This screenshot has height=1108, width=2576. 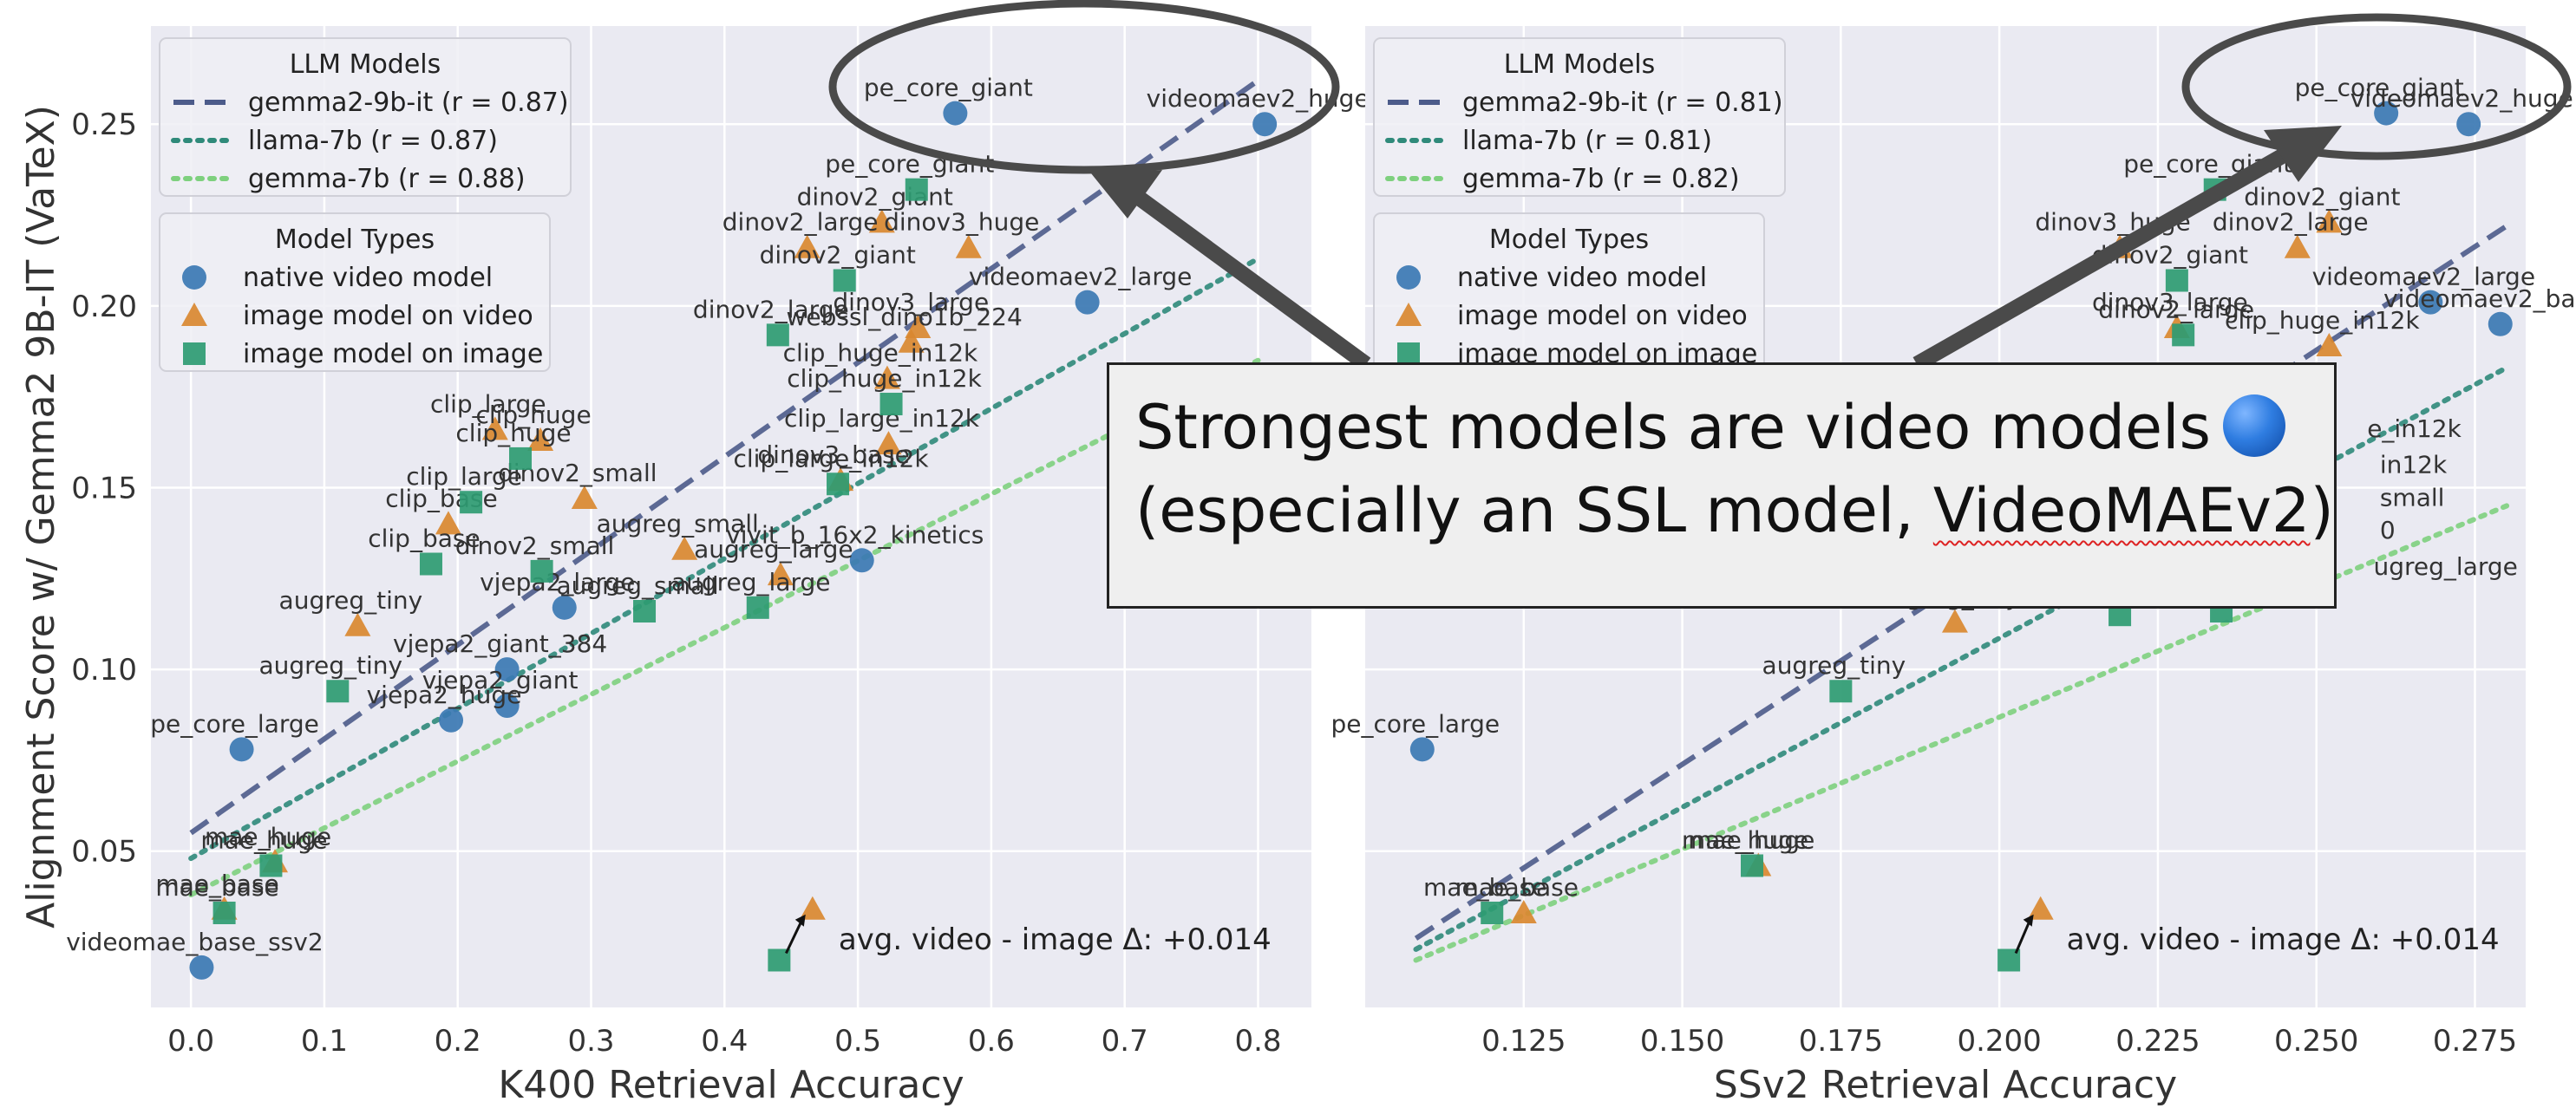 I want to click on point-label: dinov3_huge, so click(x=961, y=222).